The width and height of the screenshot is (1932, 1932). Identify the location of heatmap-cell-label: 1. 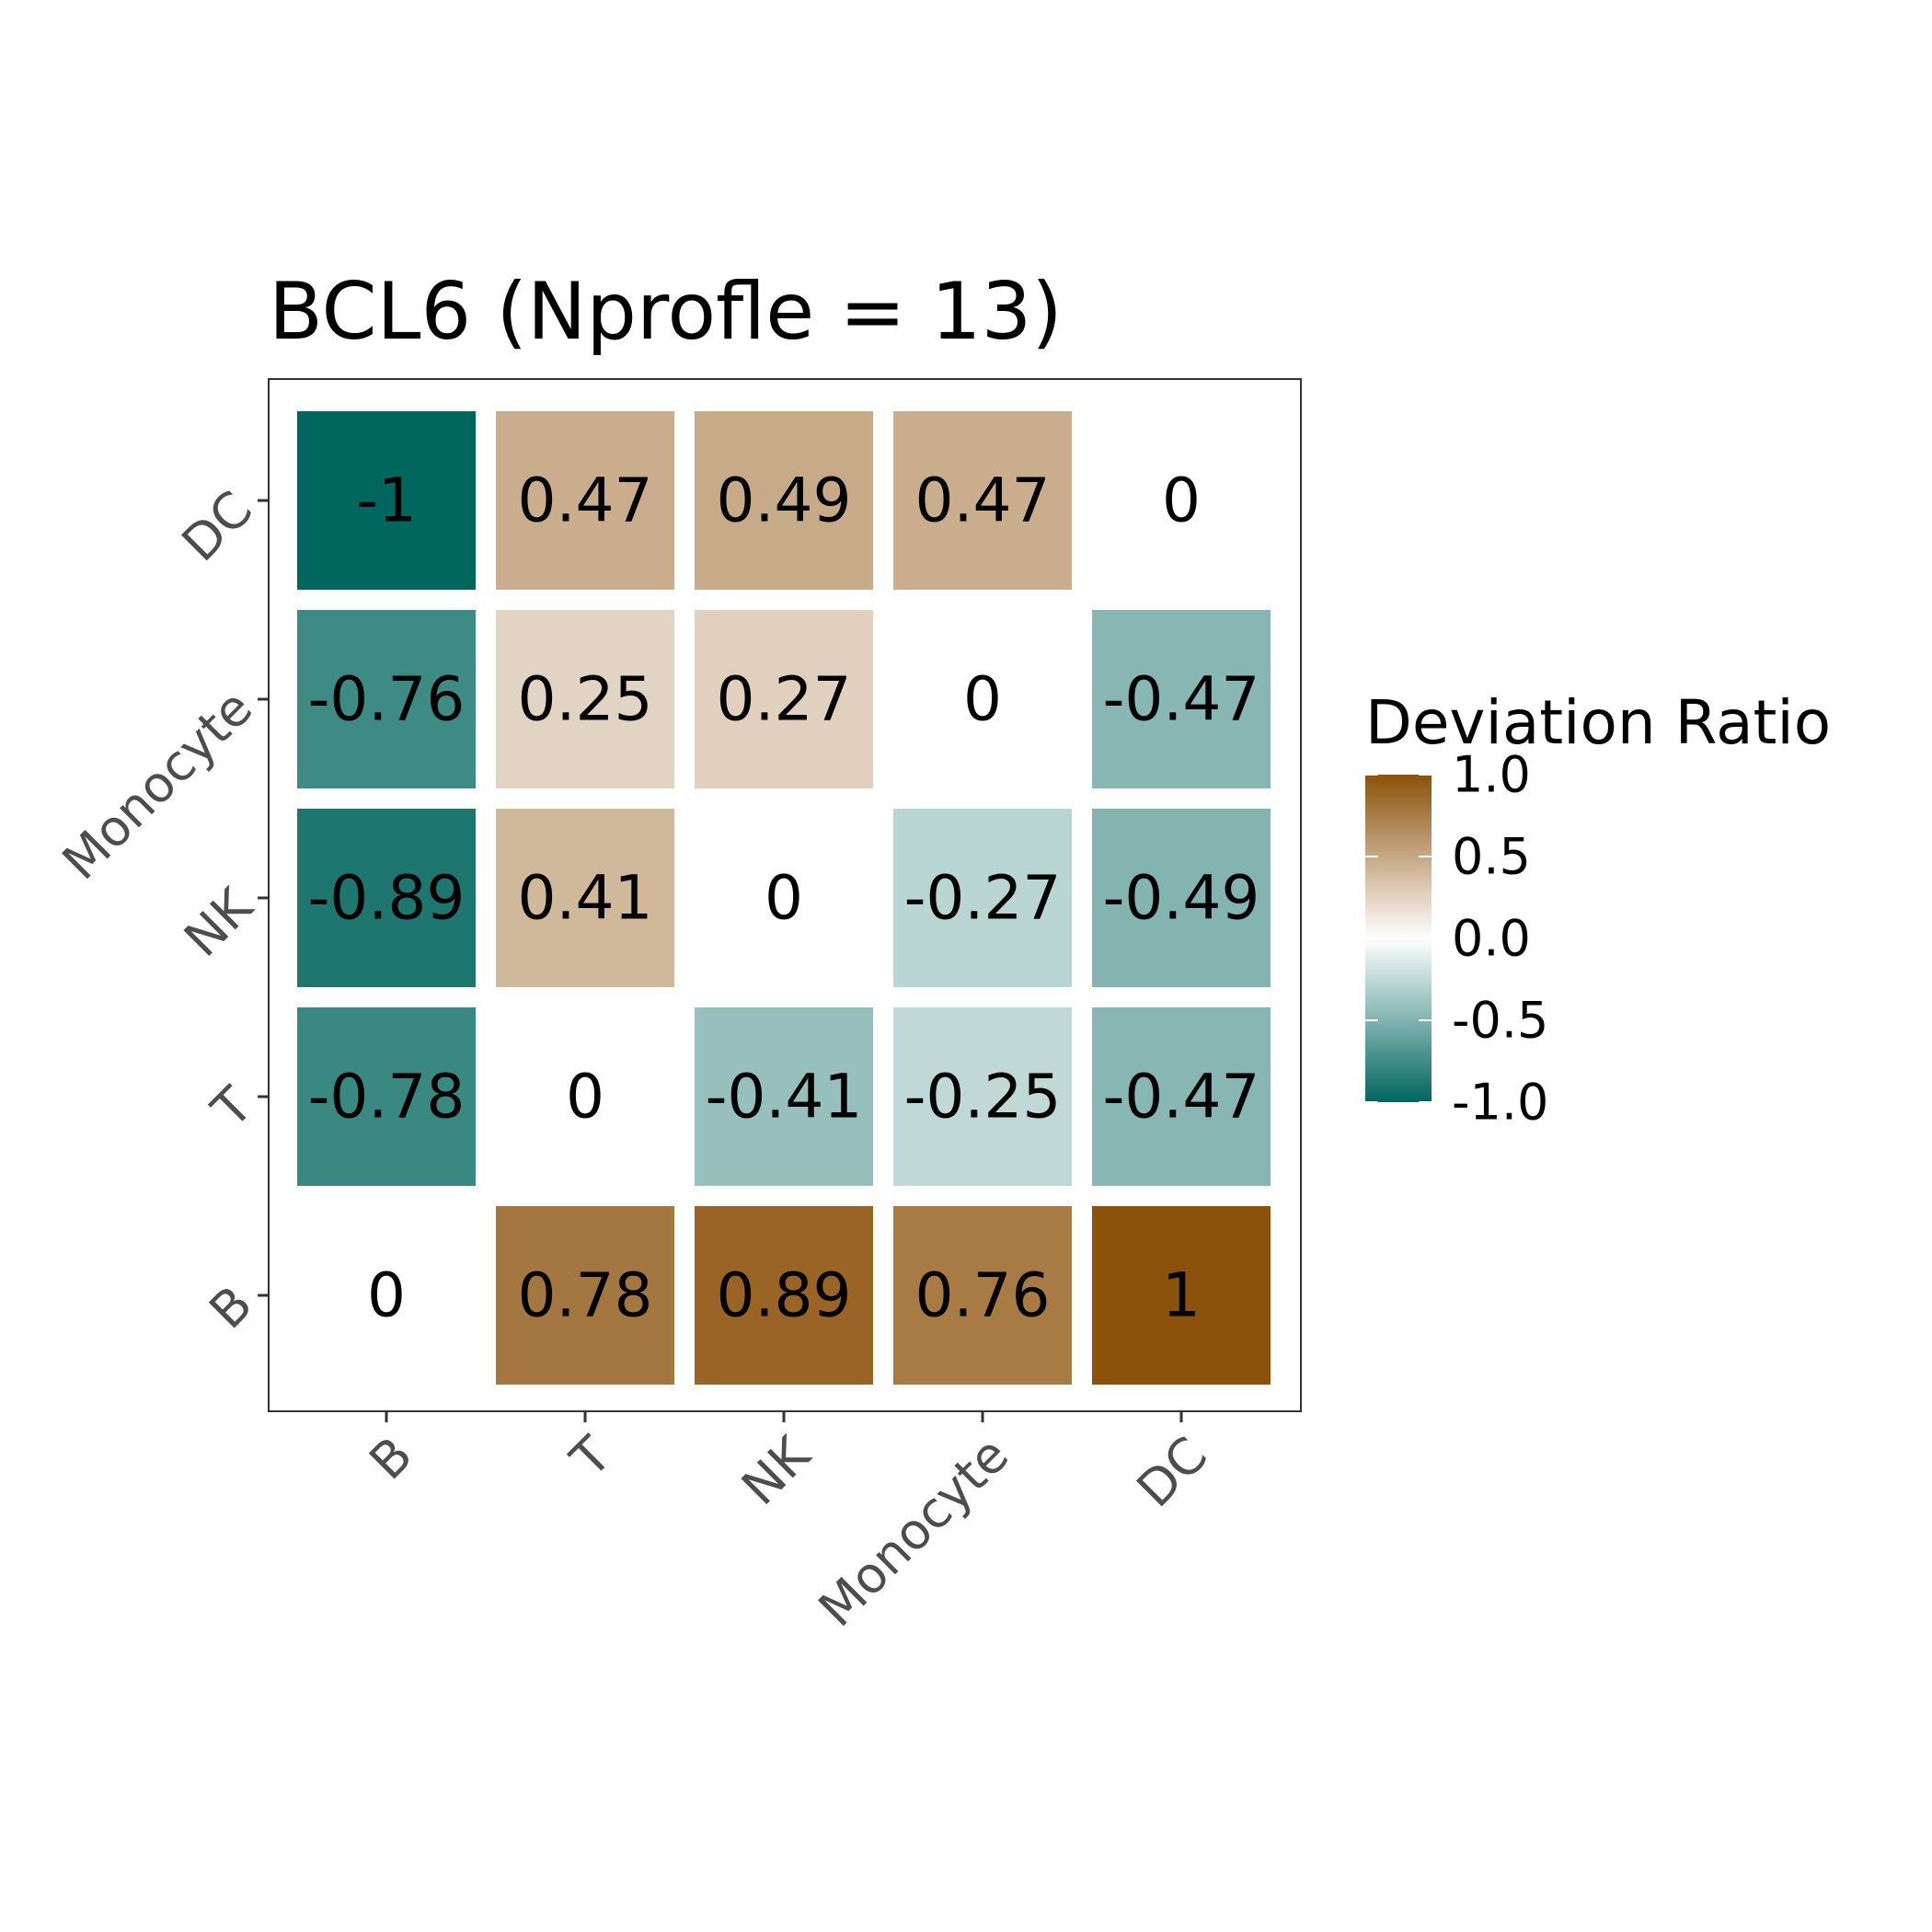
(1181, 1295).